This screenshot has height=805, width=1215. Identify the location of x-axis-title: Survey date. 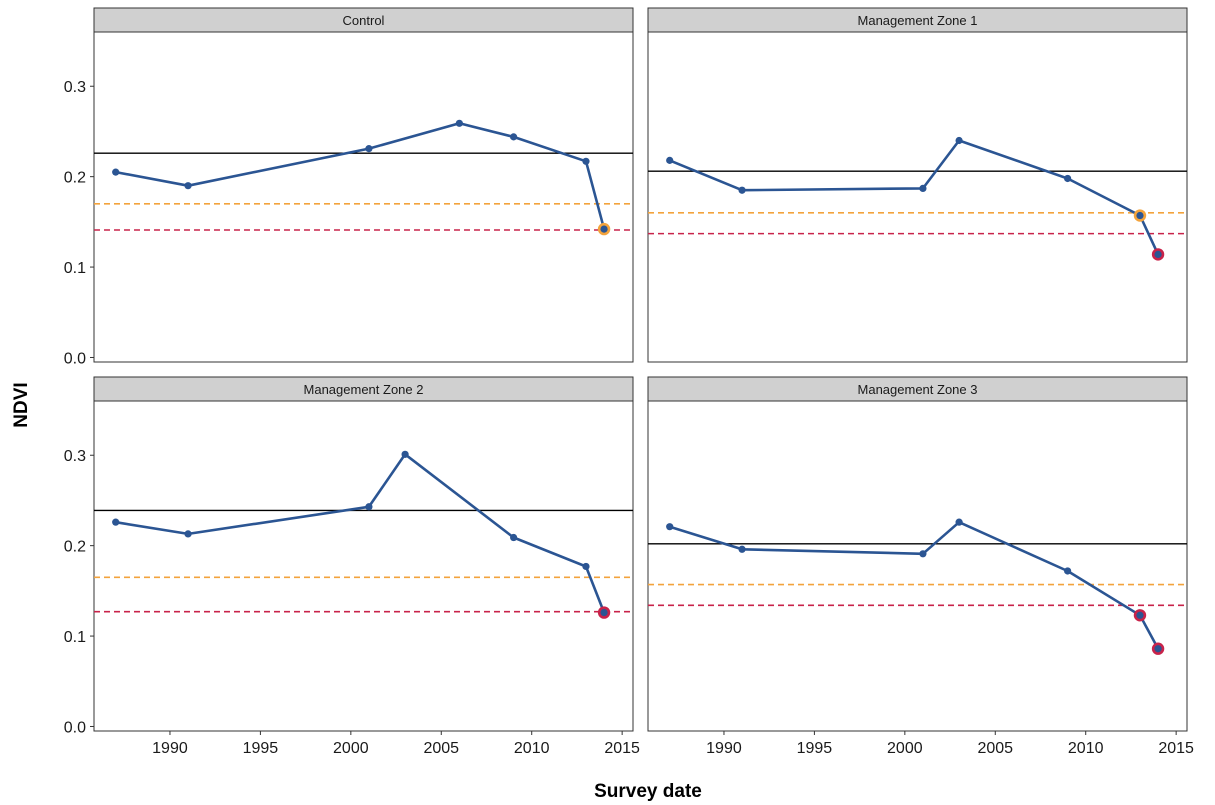
(648, 791).